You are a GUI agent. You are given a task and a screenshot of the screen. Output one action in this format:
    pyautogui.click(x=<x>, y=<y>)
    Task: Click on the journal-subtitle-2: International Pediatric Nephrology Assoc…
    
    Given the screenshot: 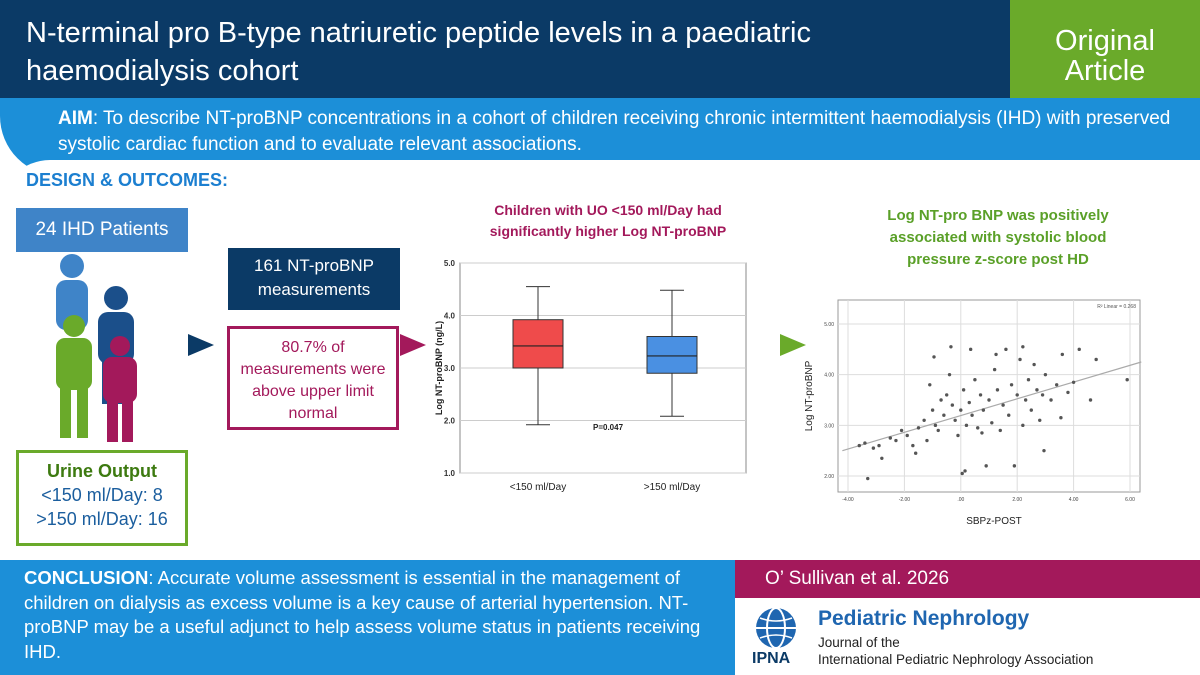 What is the action you would take?
    pyautogui.click(x=956, y=659)
    